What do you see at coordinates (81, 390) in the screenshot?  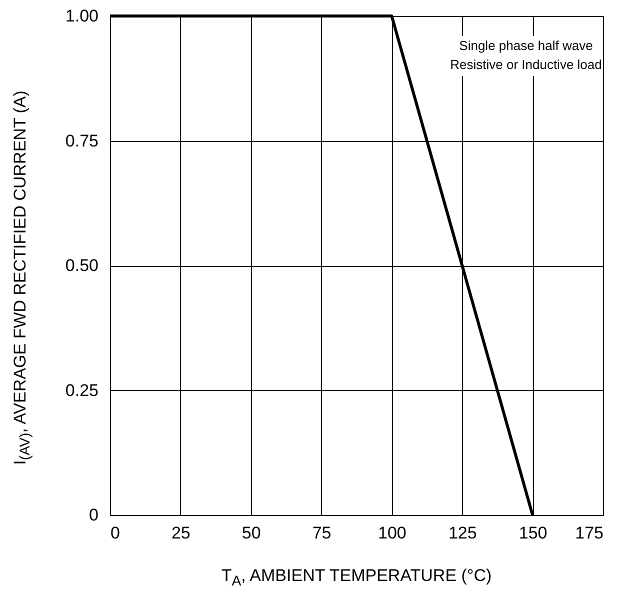 I see `y-tick-label: 0.25` at bounding box center [81, 390].